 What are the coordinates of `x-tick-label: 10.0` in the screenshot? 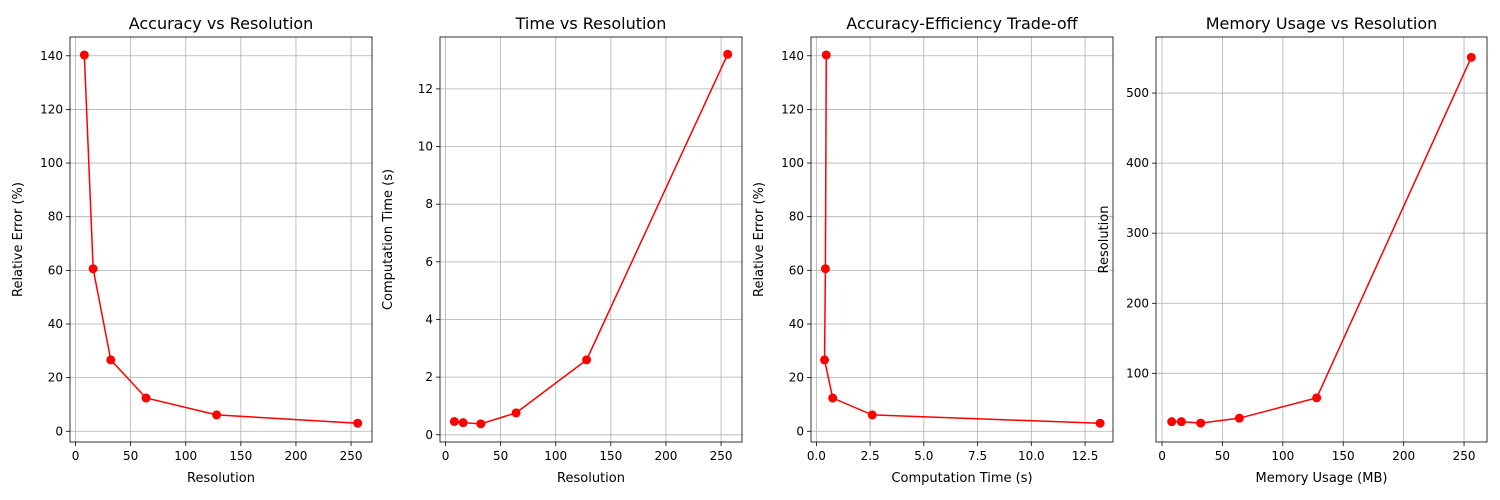 It's located at (1031, 456).